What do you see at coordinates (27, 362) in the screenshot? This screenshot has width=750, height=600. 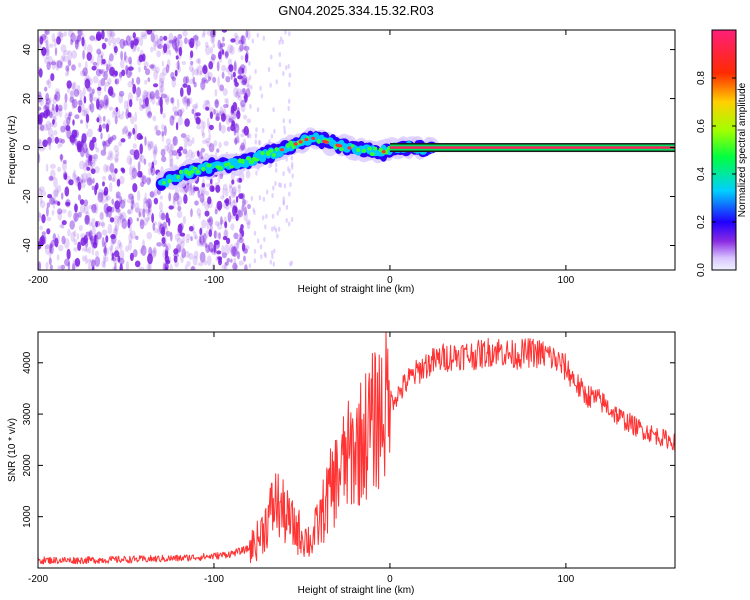 I see `y-tick-label: 4000` at bounding box center [27, 362].